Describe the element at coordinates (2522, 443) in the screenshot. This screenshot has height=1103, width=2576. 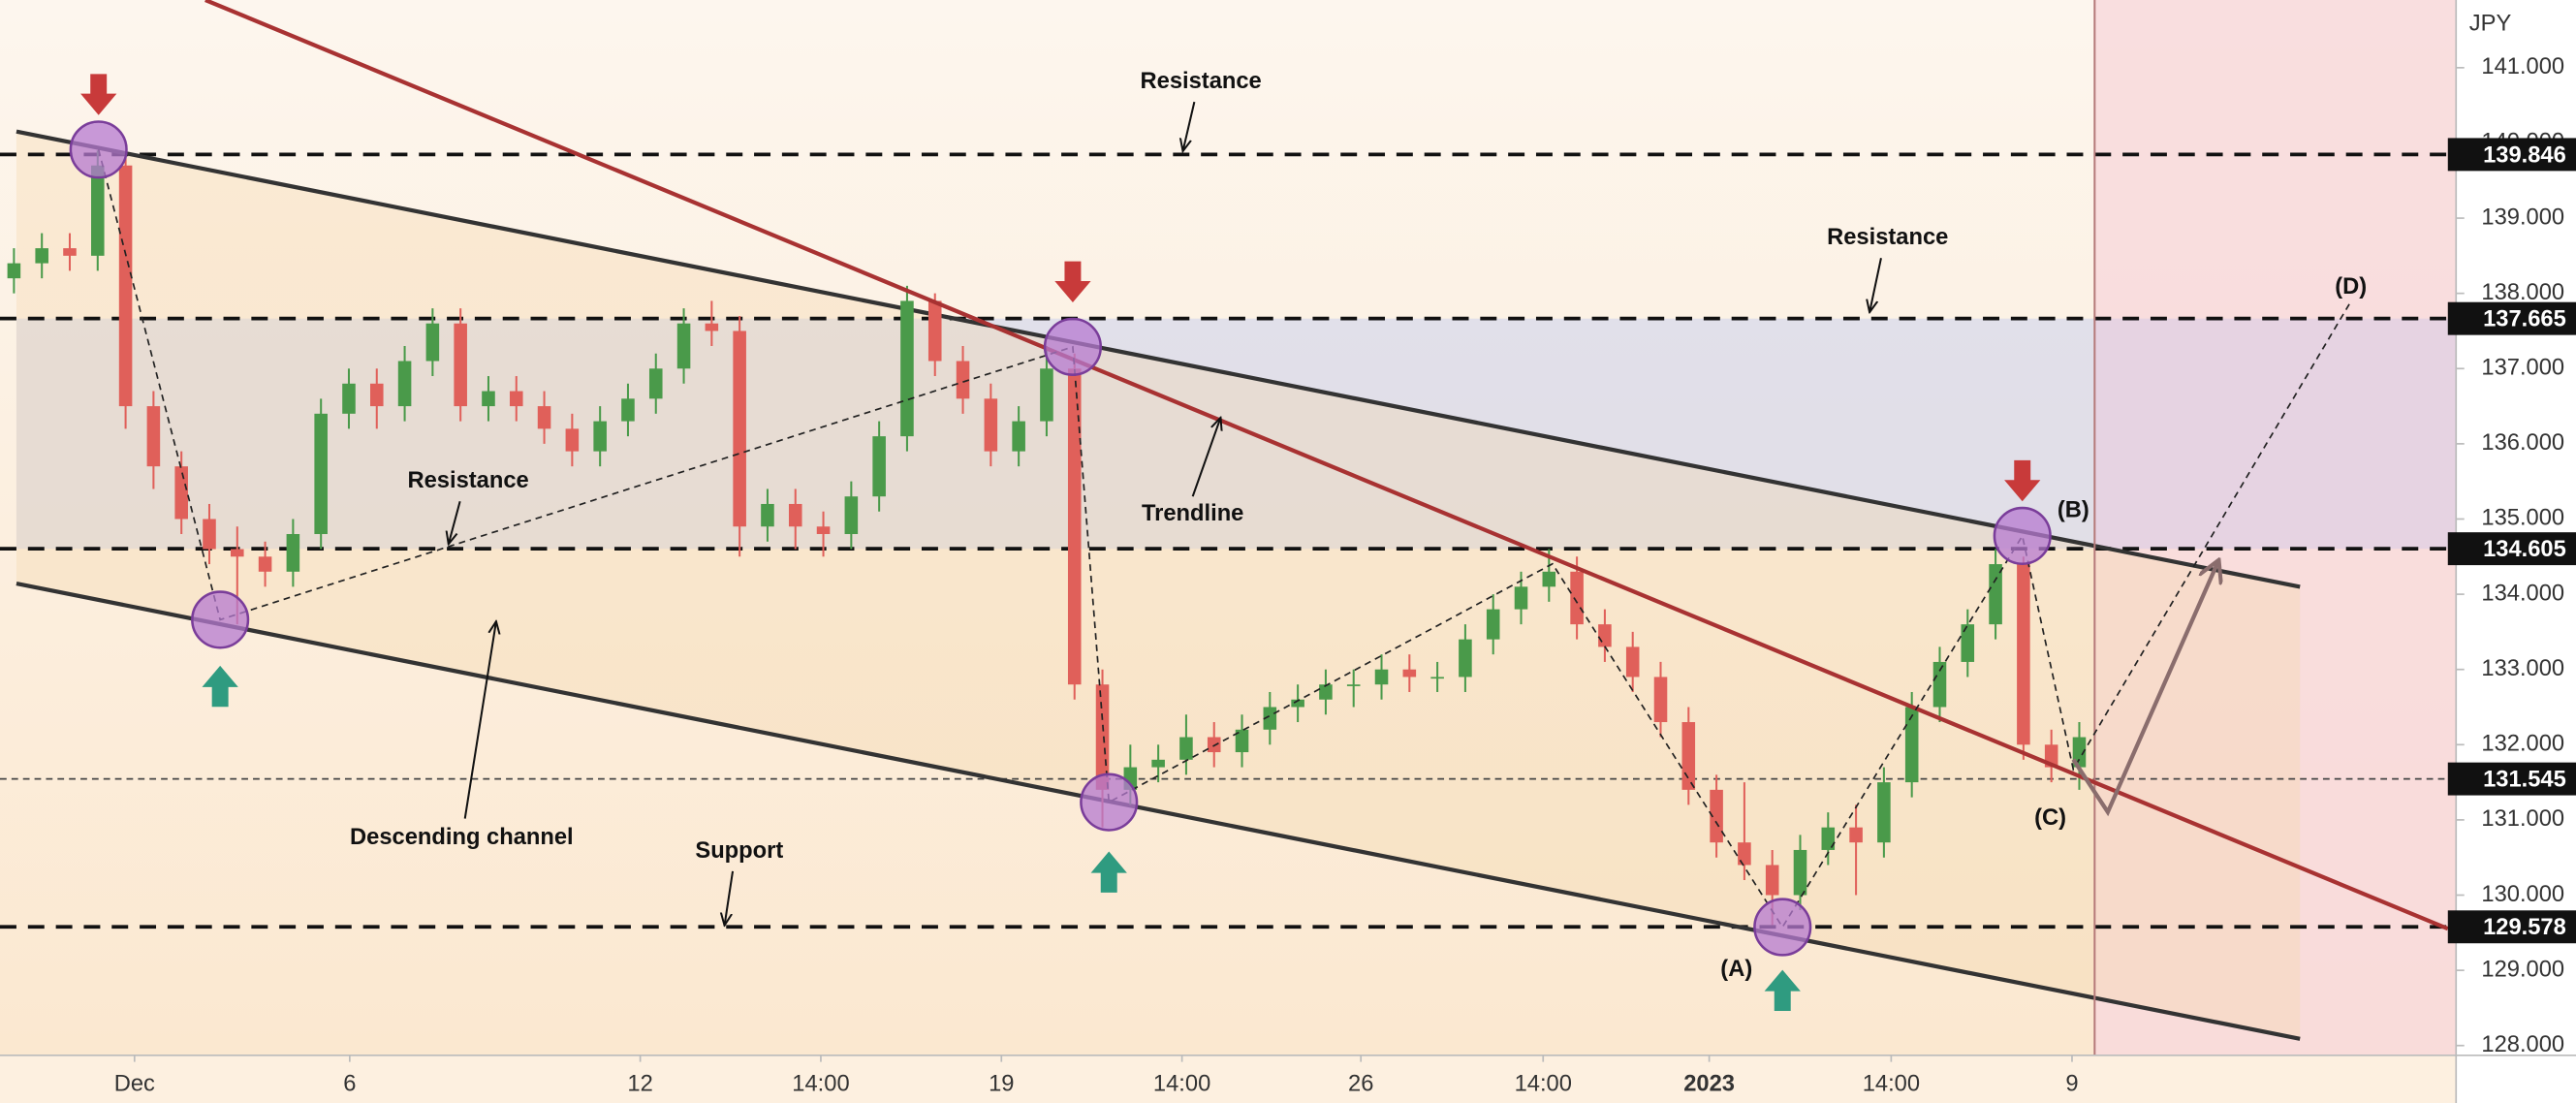
I see `y-tick-label: 136.000` at that location.